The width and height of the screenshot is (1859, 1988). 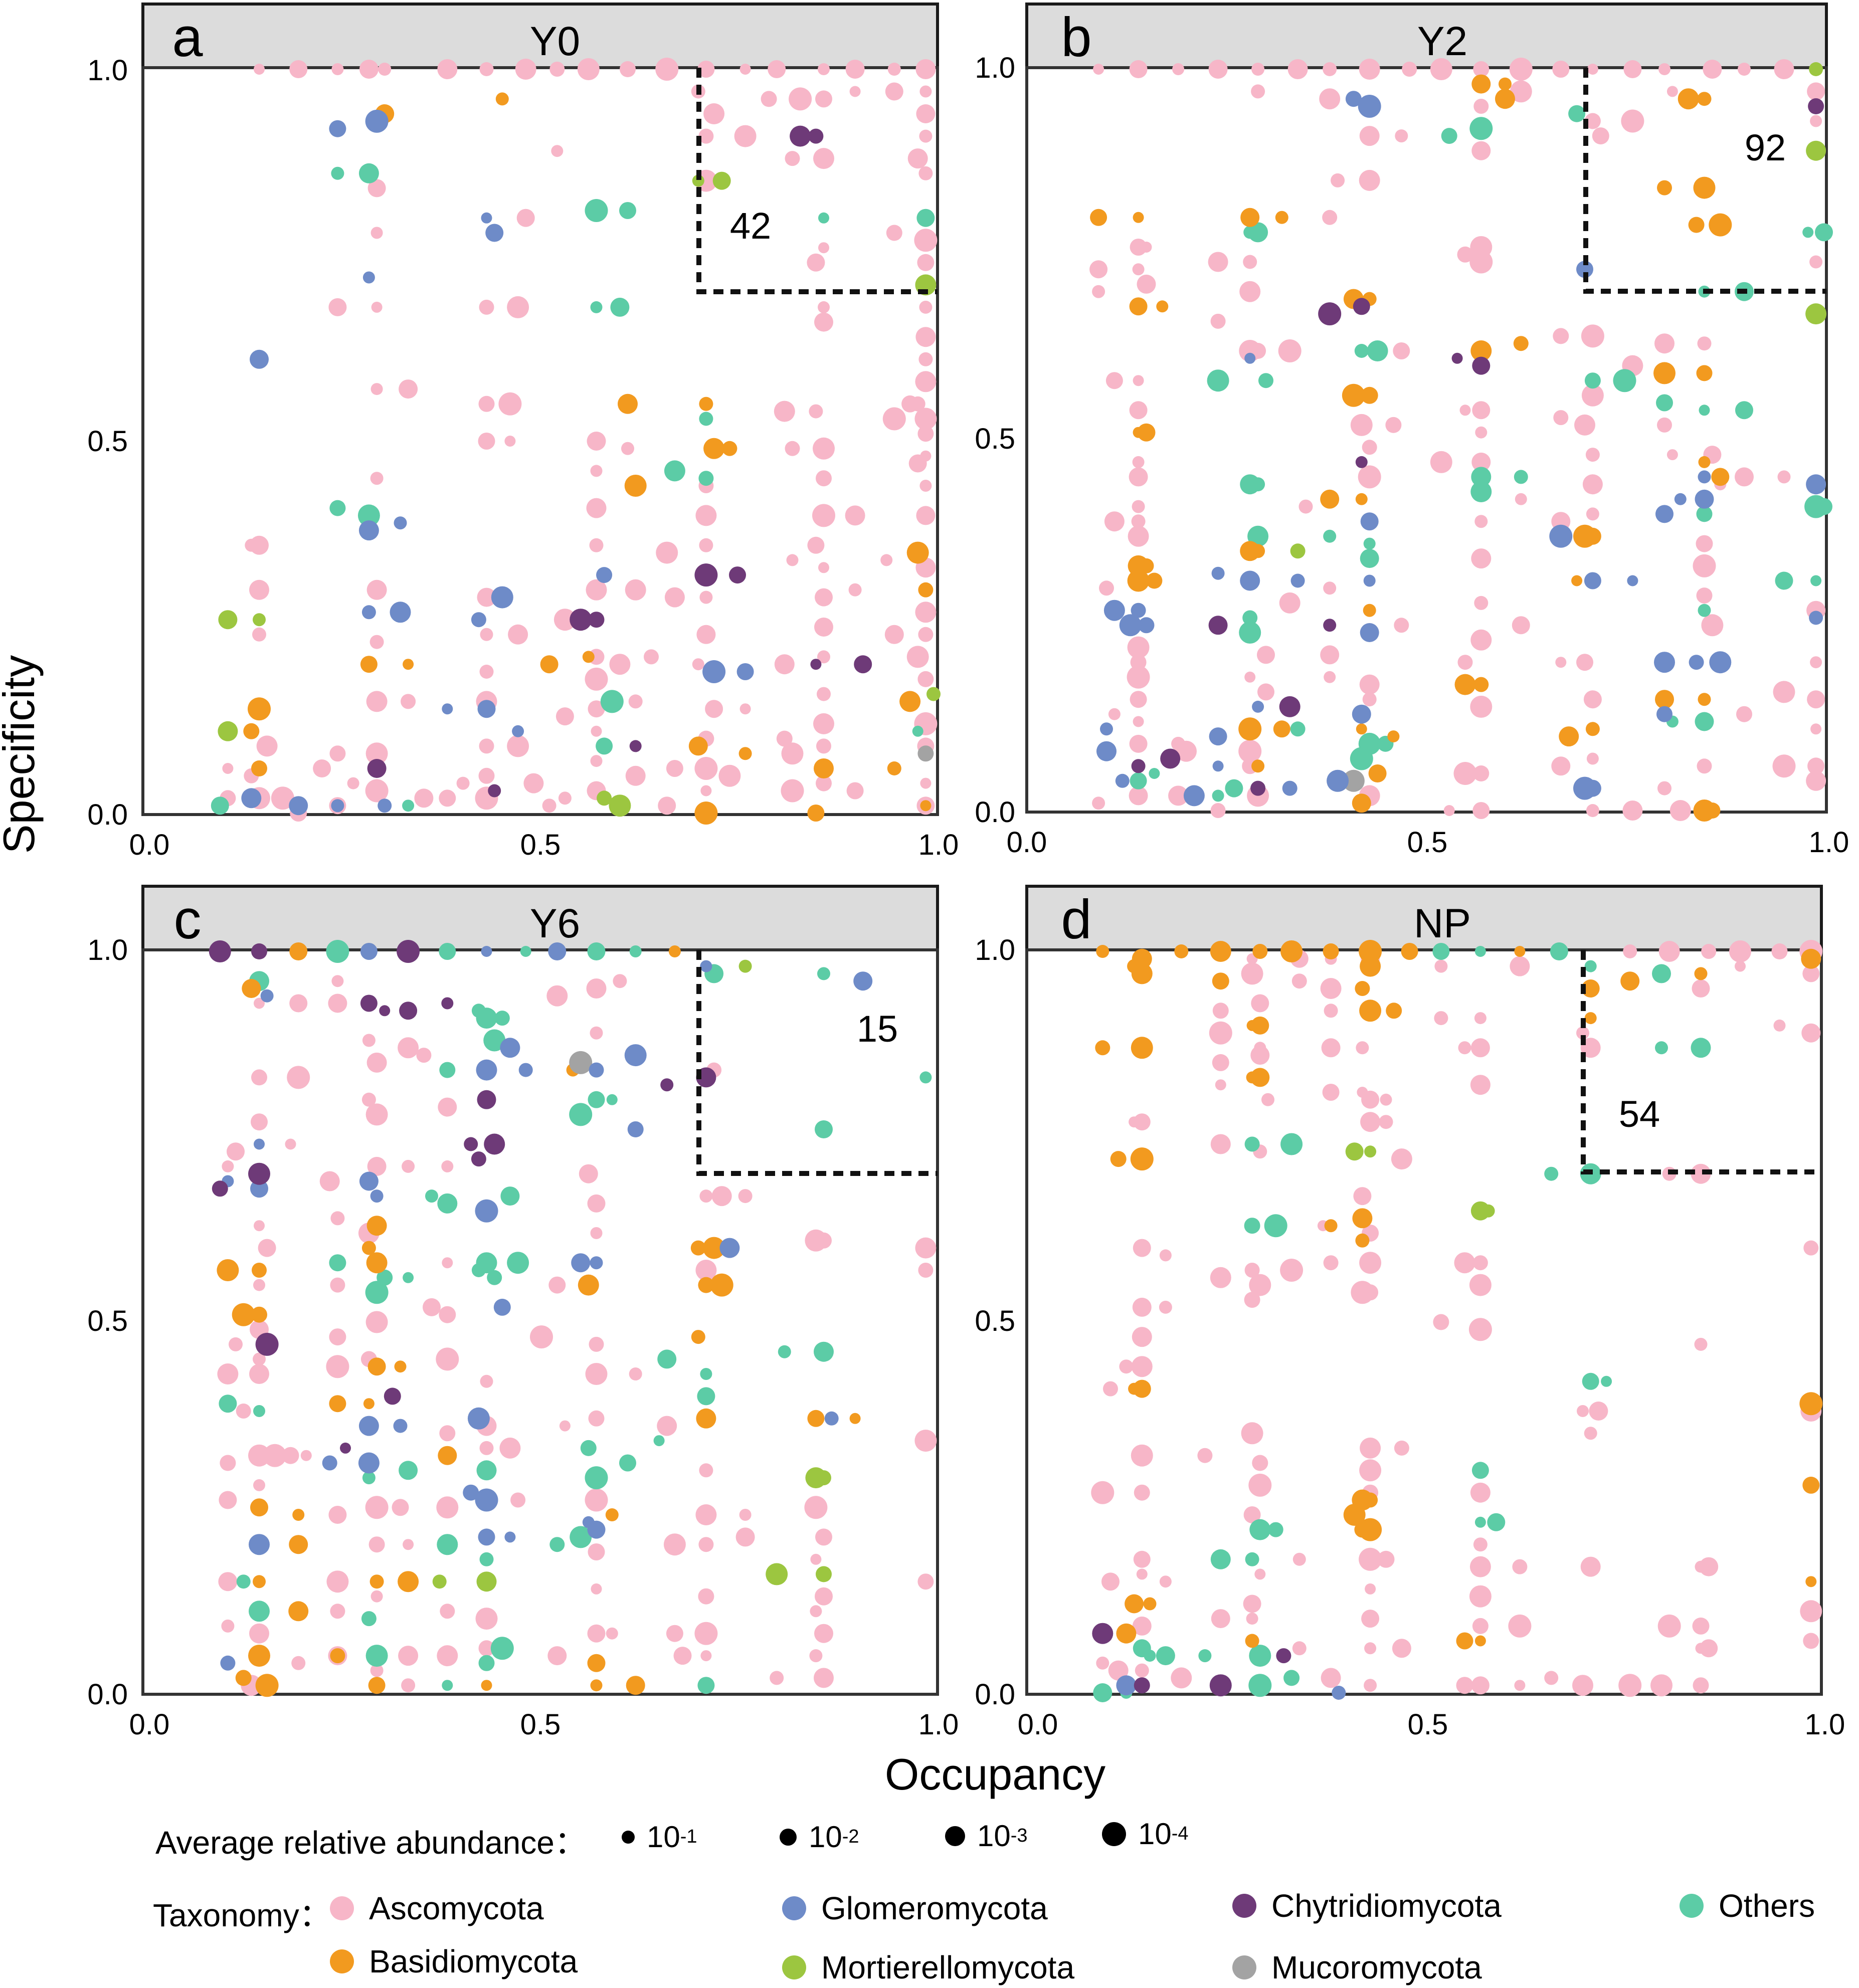 I want to click on legend-item-ascomycota: Ascomycota, so click(x=437, y=1908).